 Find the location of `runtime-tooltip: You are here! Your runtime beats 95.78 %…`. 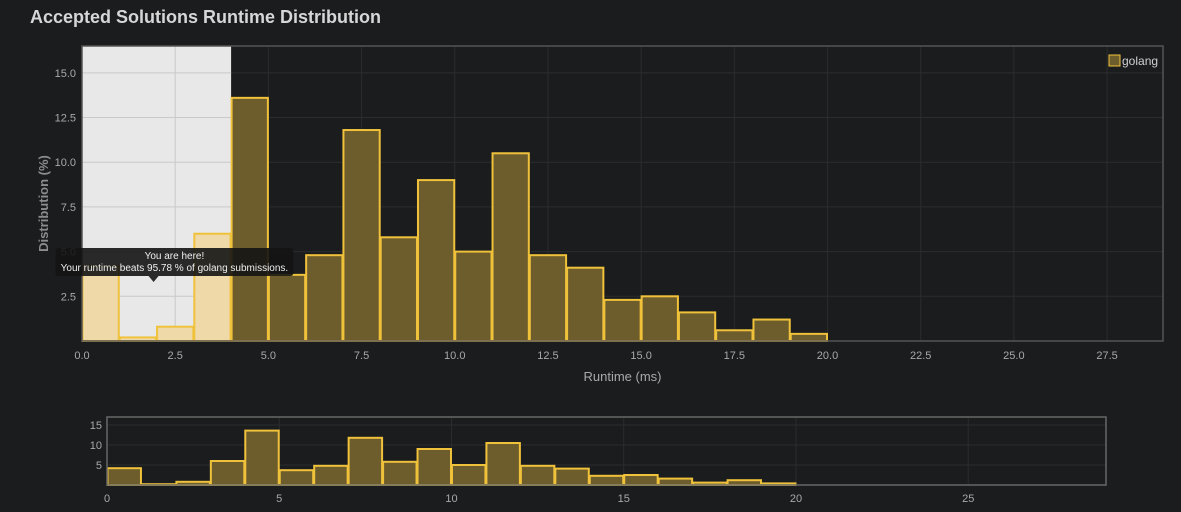

runtime-tooltip: You are here! Your runtime beats 95.78 %… is located at coordinates (174, 265).